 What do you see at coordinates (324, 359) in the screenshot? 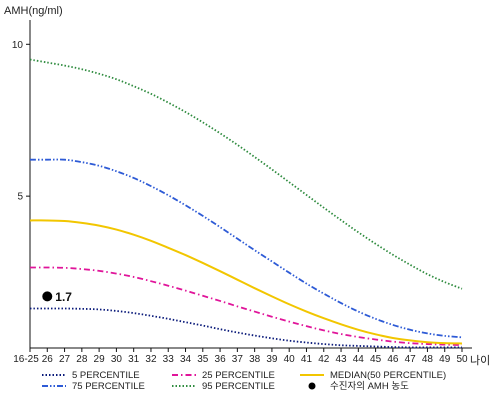
I see `x-tick-label: 42` at bounding box center [324, 359].